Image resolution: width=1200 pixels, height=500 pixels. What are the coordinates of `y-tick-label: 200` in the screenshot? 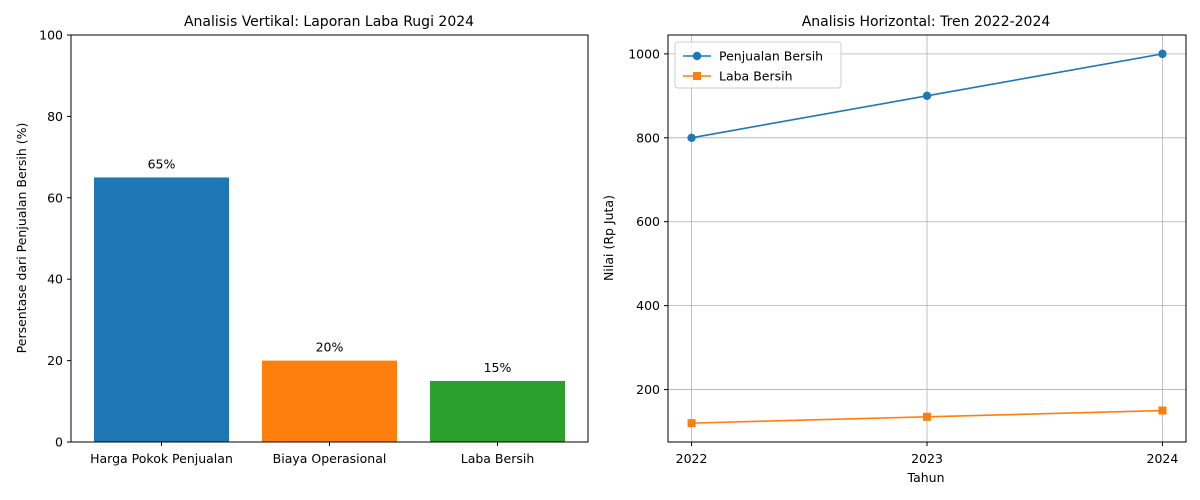 It's located at (648, 389).